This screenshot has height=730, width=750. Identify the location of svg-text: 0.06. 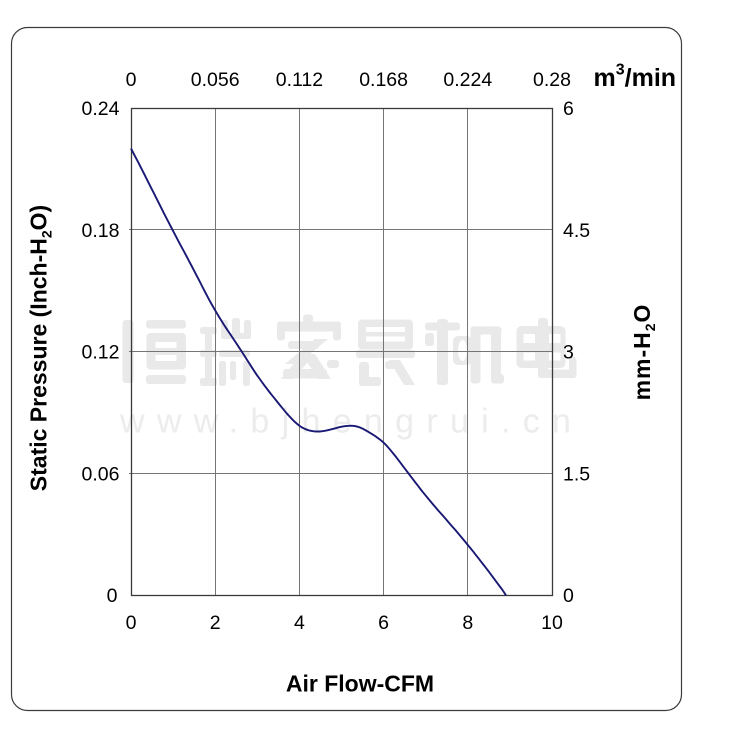
(101, 474).